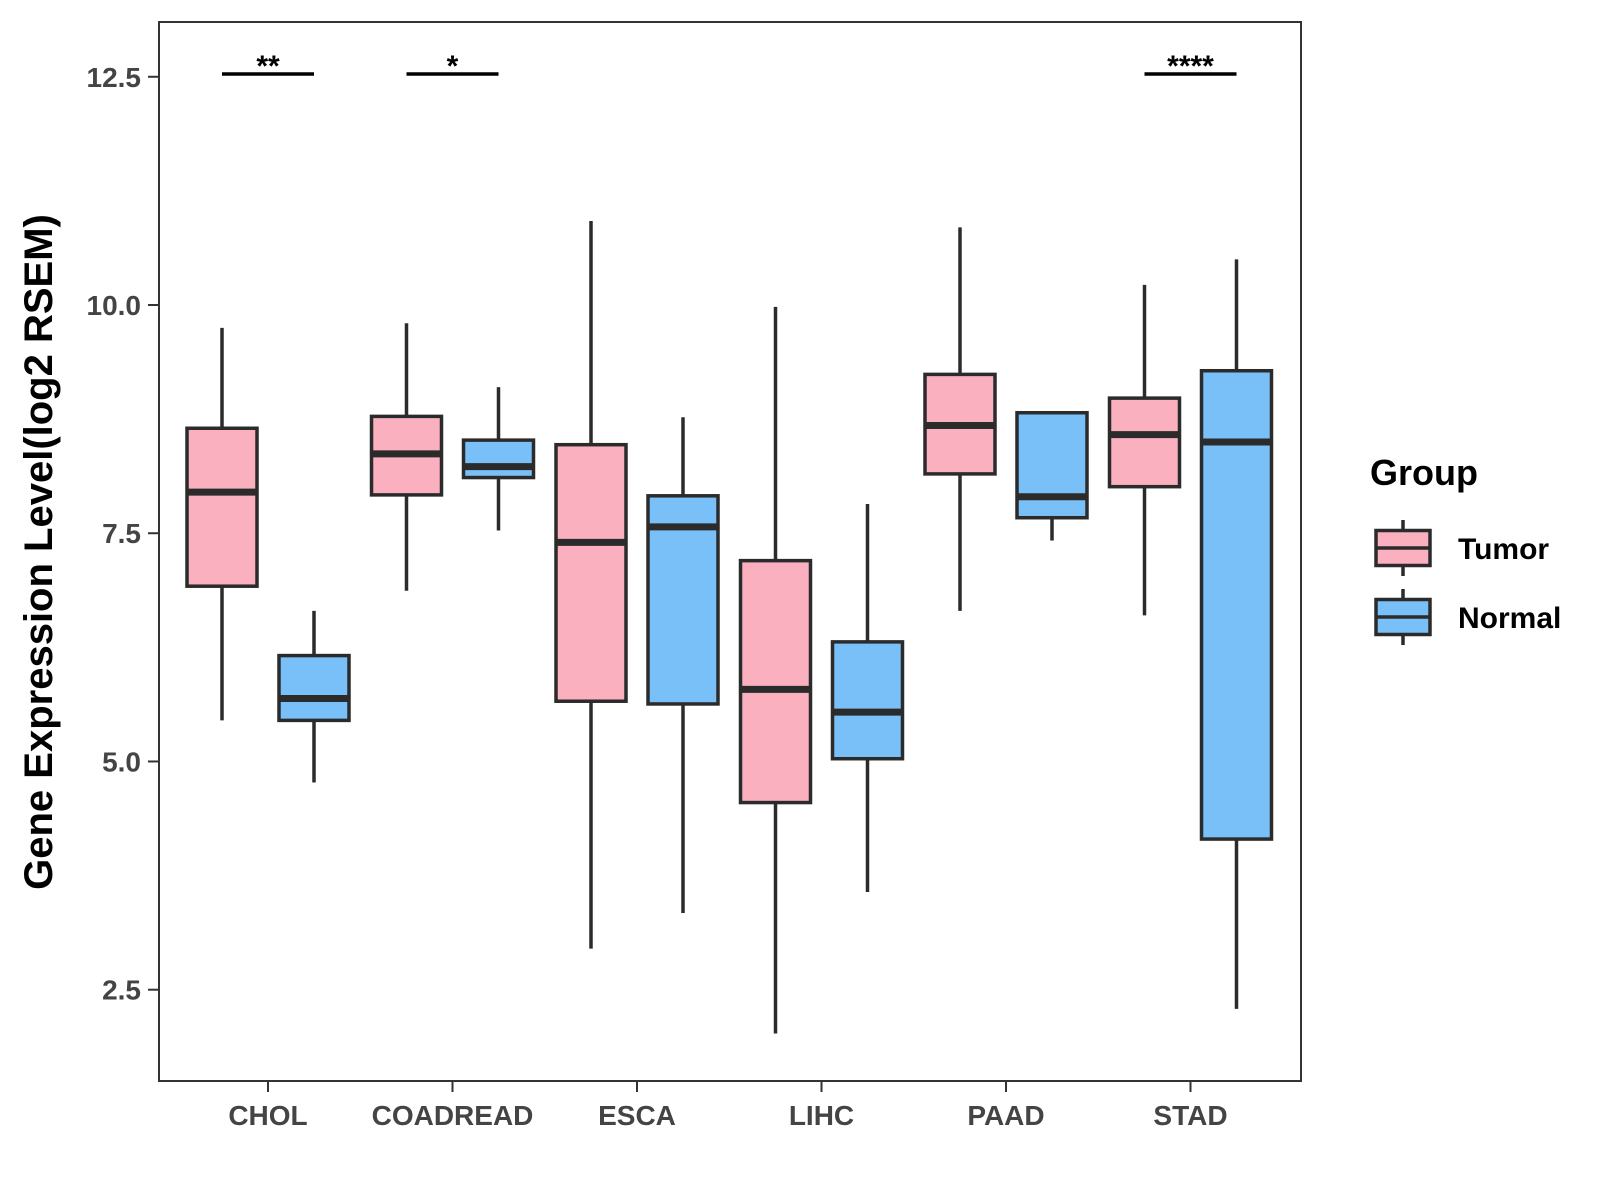  What do you see at coordinates (1005, 1115) in the screenshot?
I see `x-tick-label-paad: PAAD` at bounding box center [1005, 1115].